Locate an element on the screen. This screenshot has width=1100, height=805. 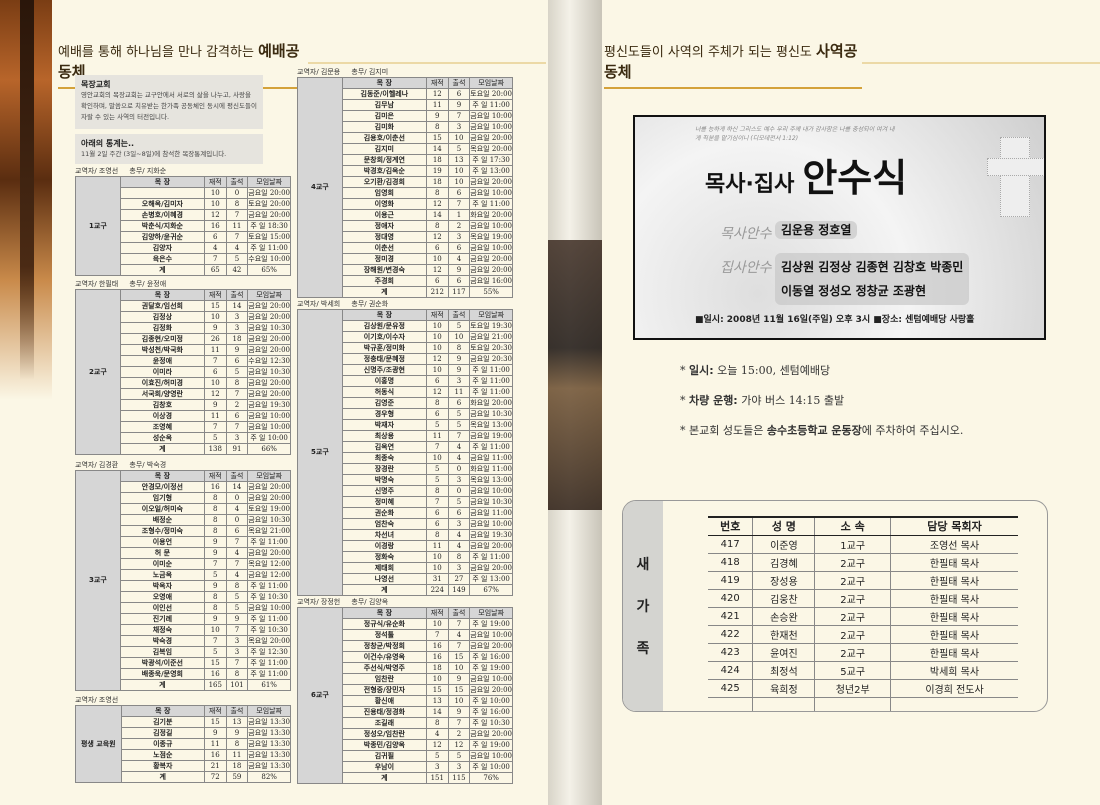
table-cell: 임영희 is located at coordinates (384, 193).